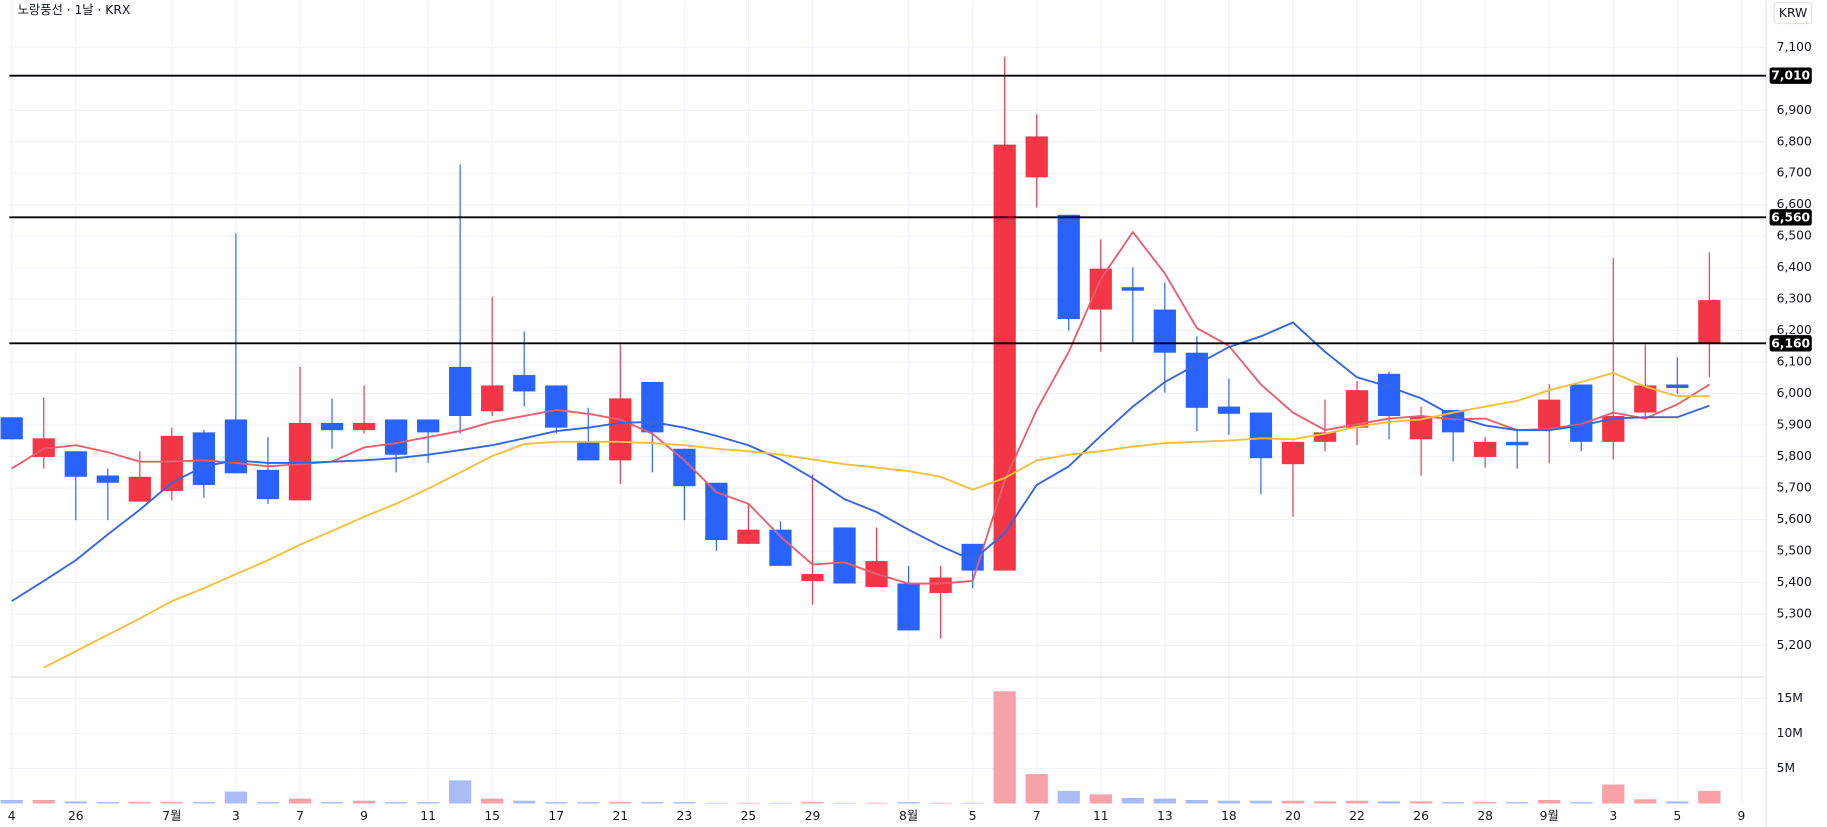  I want to click on y-tick-label: 5,600, so click(1794, 519).